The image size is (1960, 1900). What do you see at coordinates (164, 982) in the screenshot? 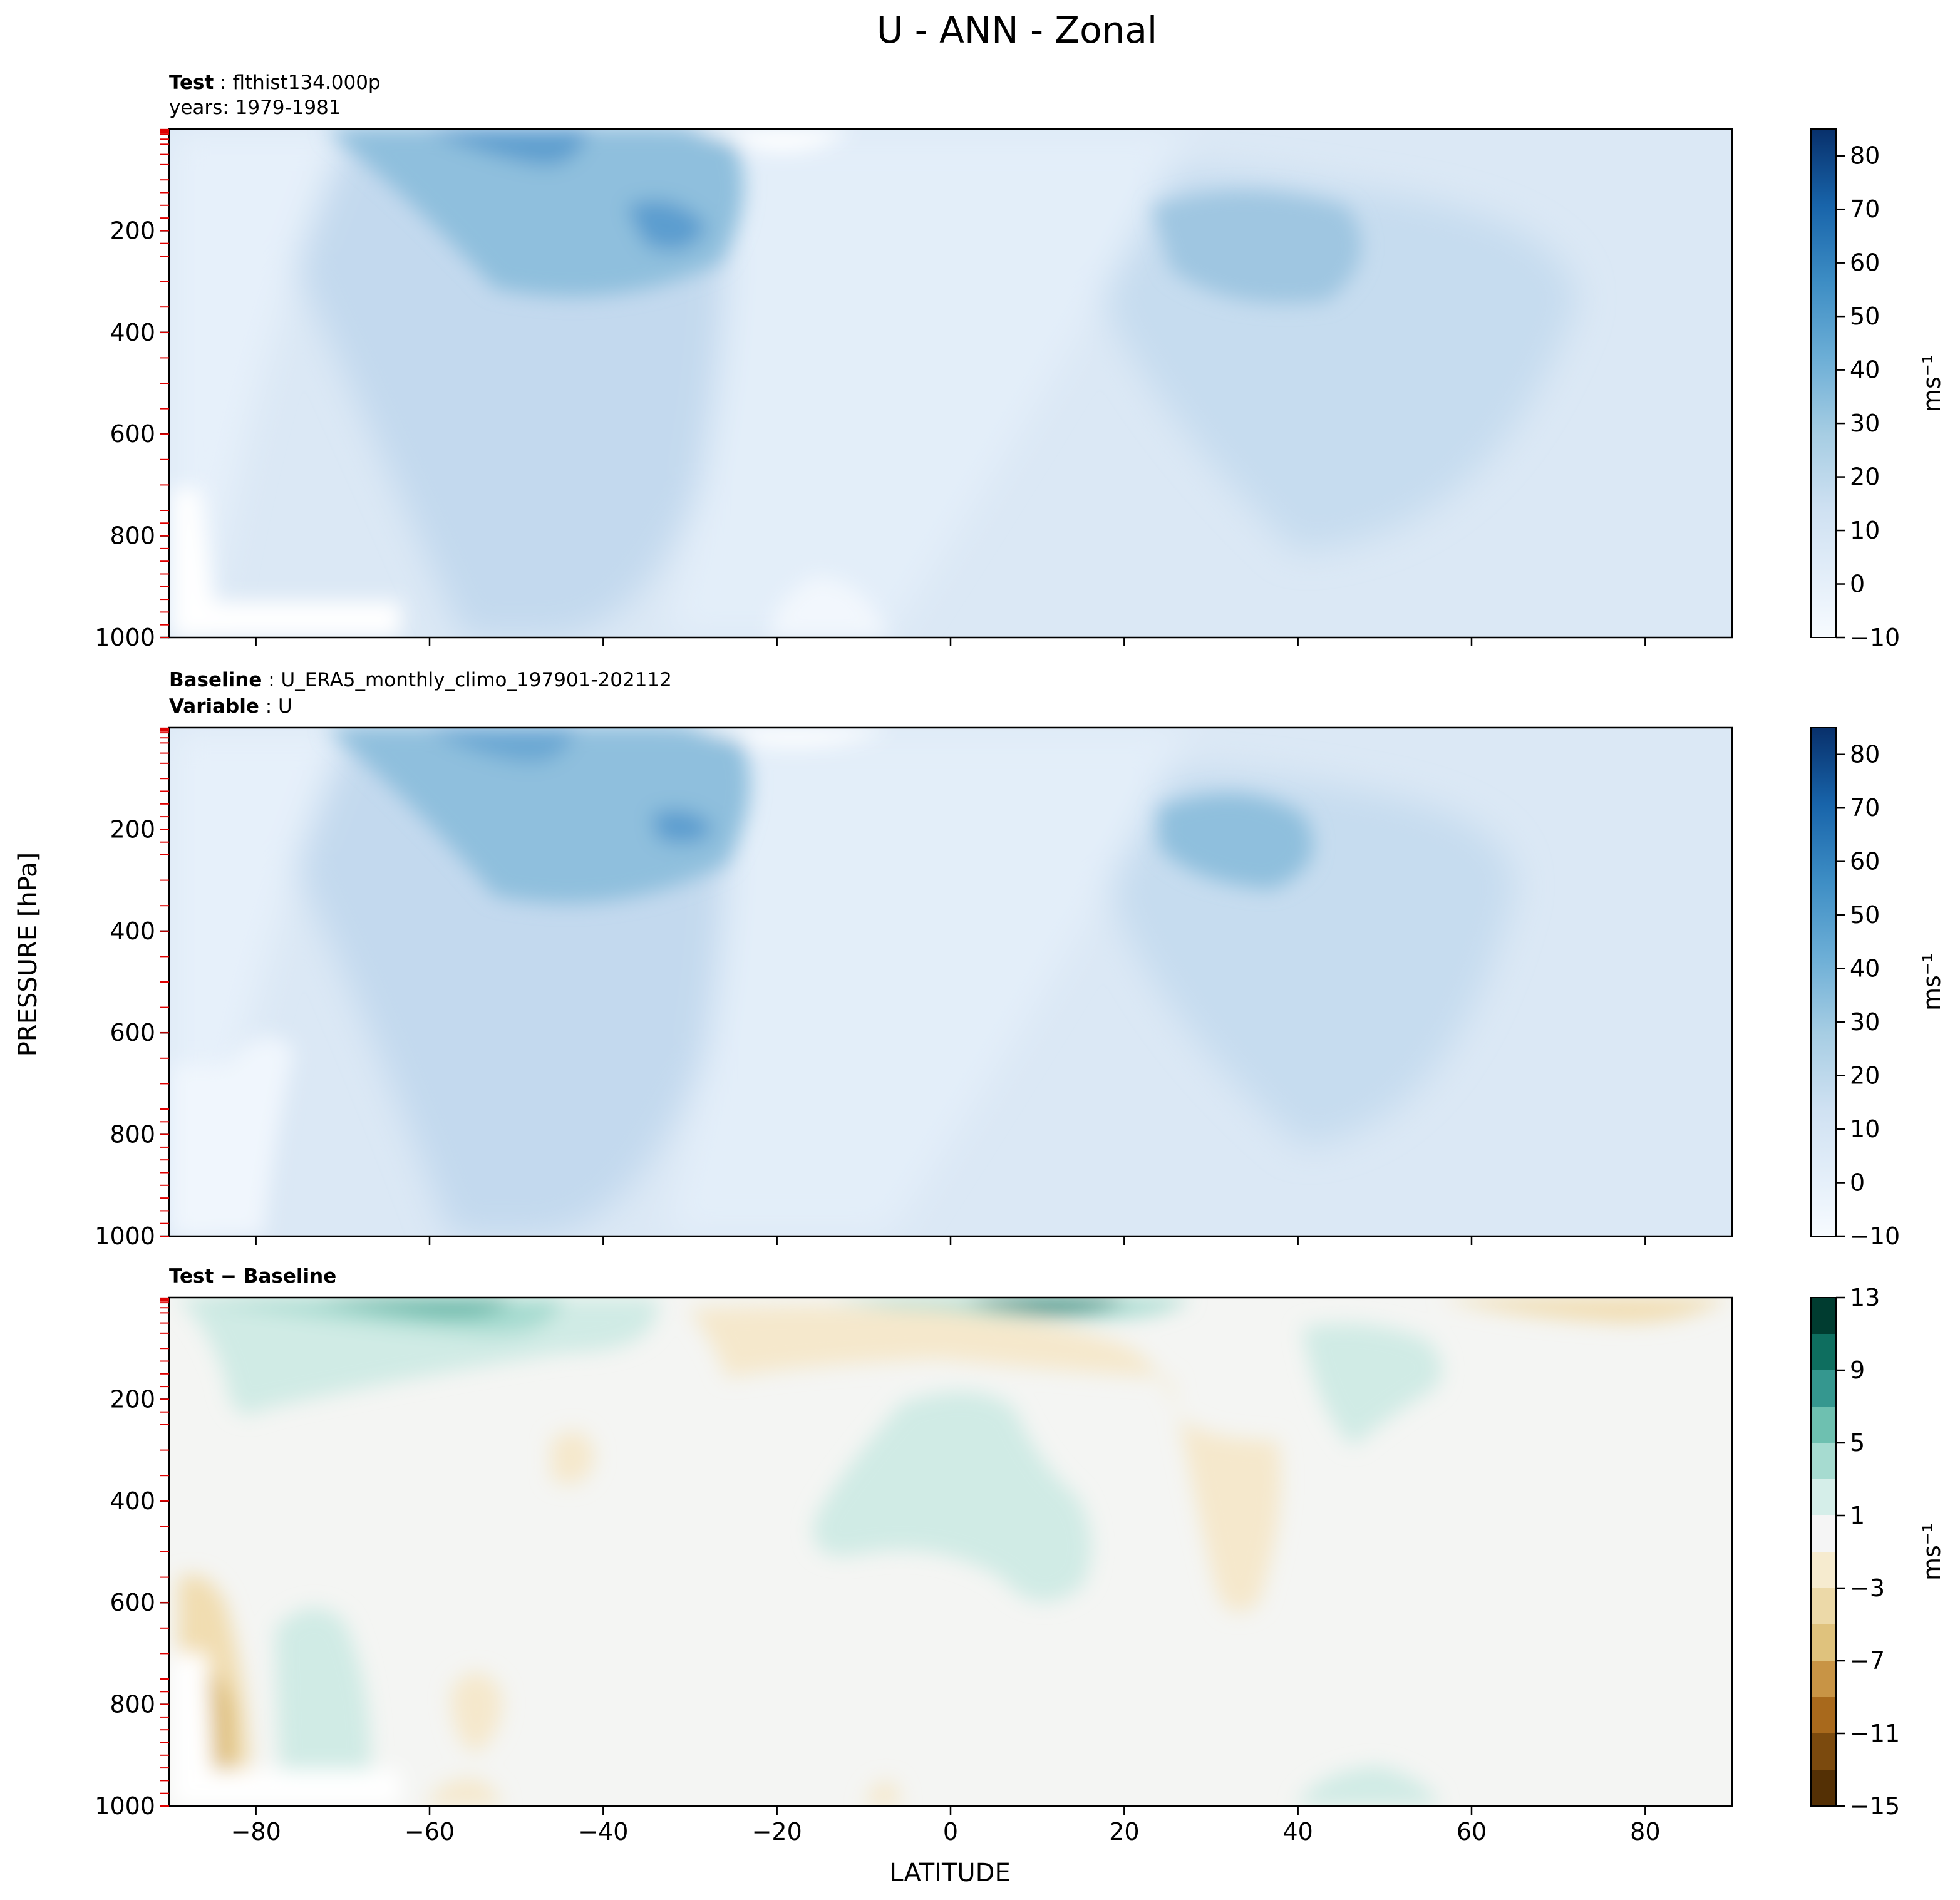
I see `baseline-level-marks` at bounding box center [164, 982].